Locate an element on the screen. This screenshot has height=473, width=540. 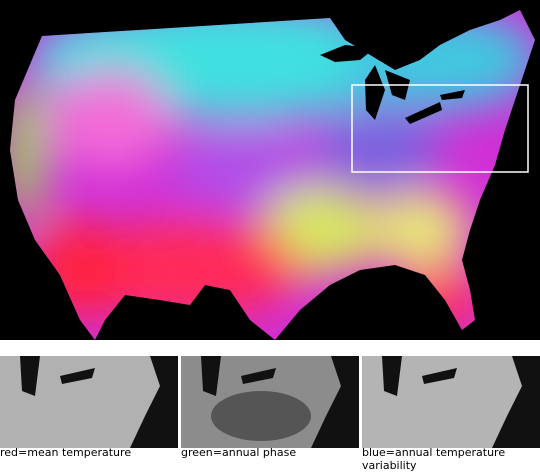
caption: red=mean temperature is located at coordinates (66, 452).